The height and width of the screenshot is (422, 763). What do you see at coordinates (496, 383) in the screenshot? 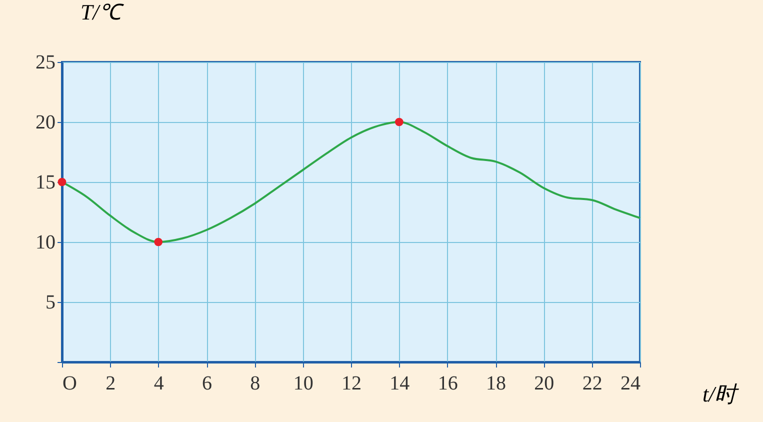
I see `x-tick-label: 18` at bounding box center [496, 383].